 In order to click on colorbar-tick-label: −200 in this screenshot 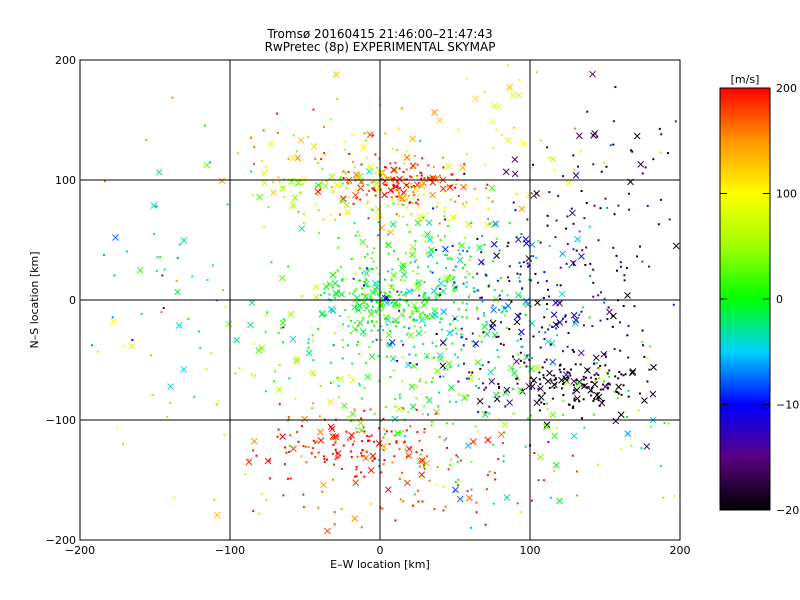, I will do `click(788, 510)`.